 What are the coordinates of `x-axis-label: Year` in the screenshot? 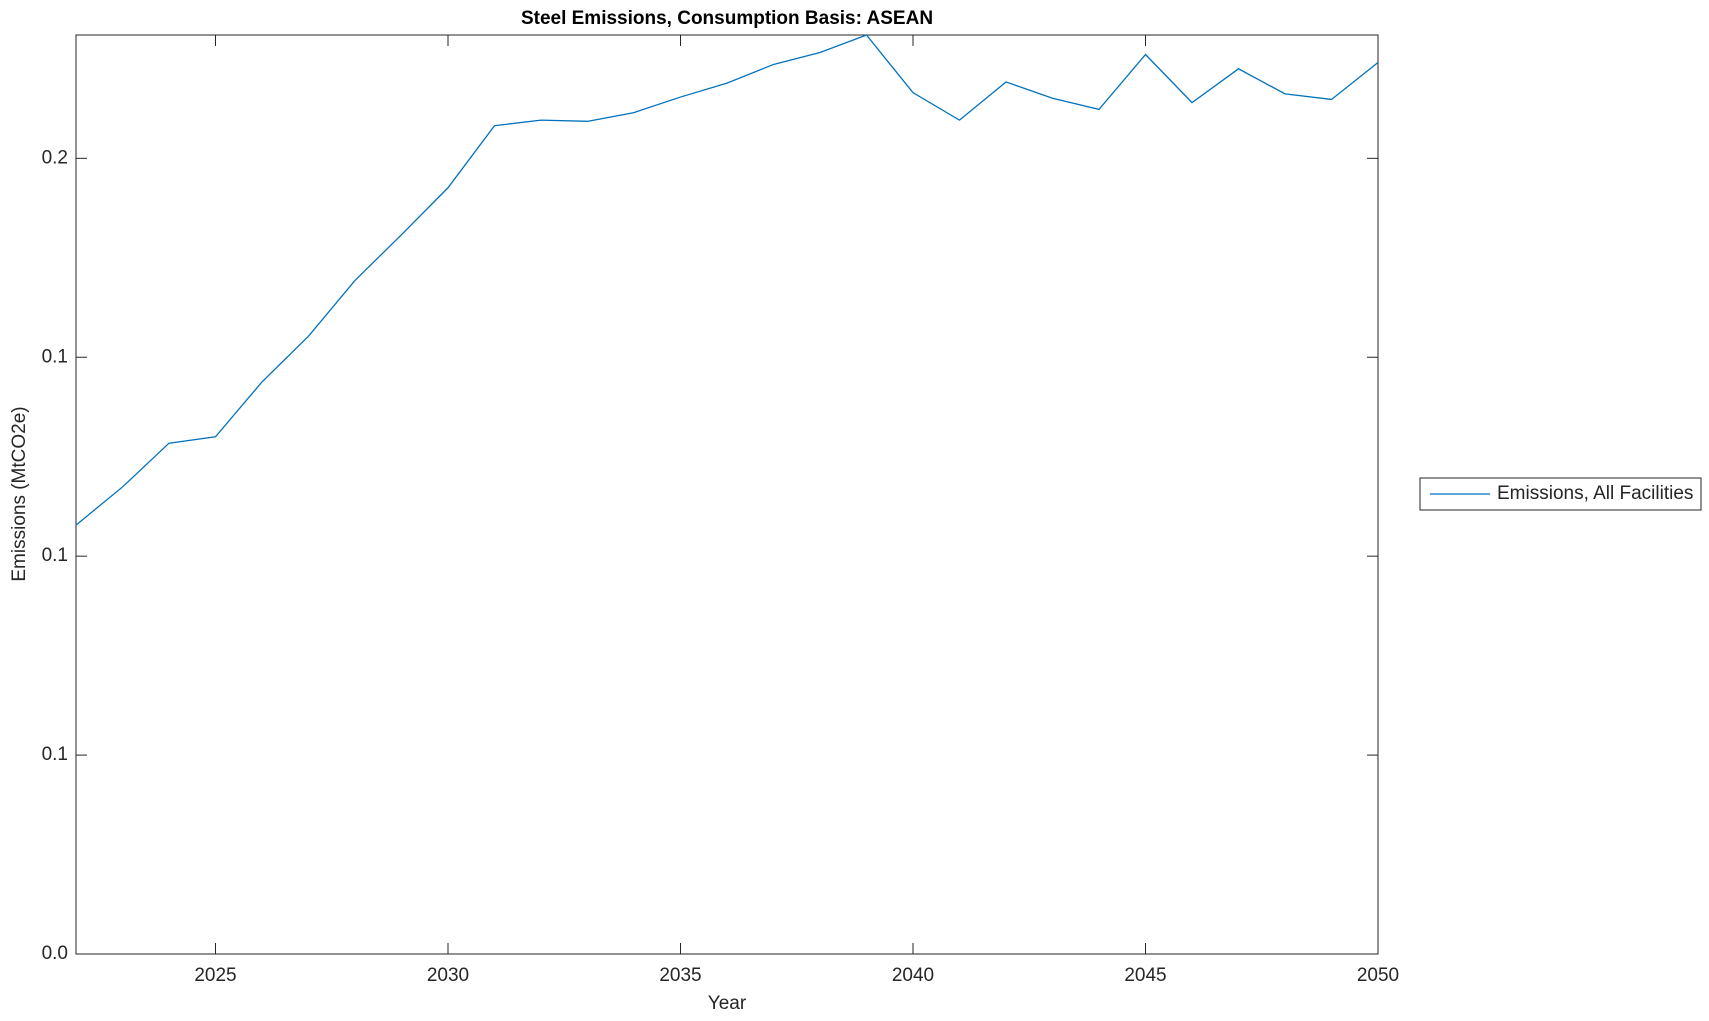 It's located at (727, 1003).